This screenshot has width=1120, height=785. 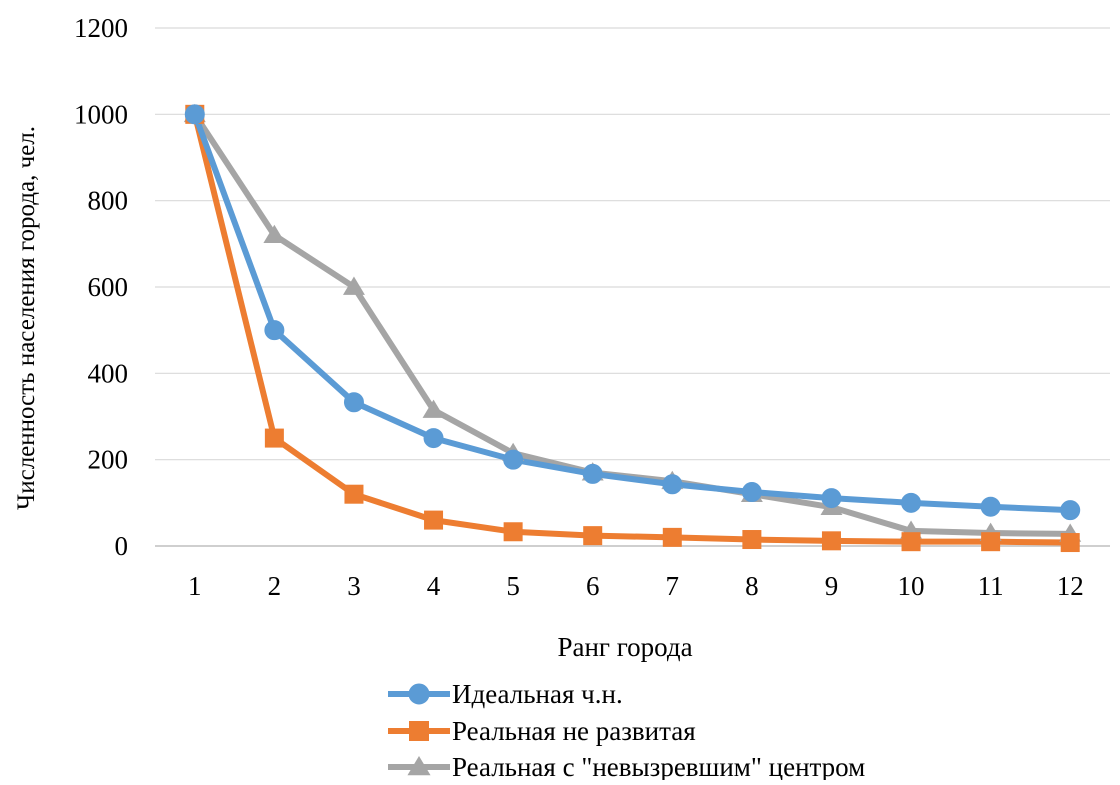 I want to click on legend-label: Реальная с "невызревшим" центром, so click(x=658, y=766).